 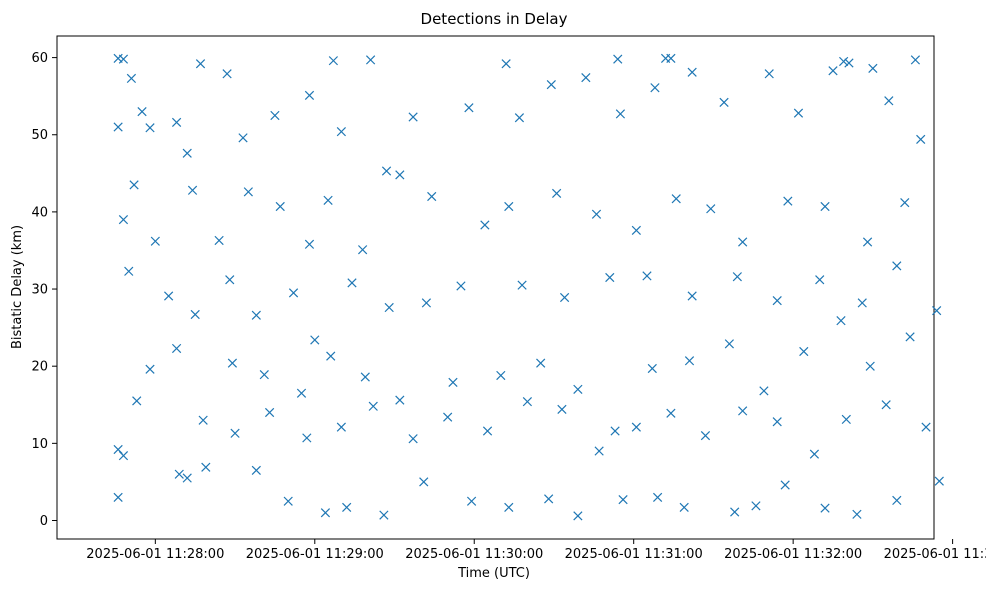 I want to click on x-axis-label: Time (UTC), so click(x=493, y=573).